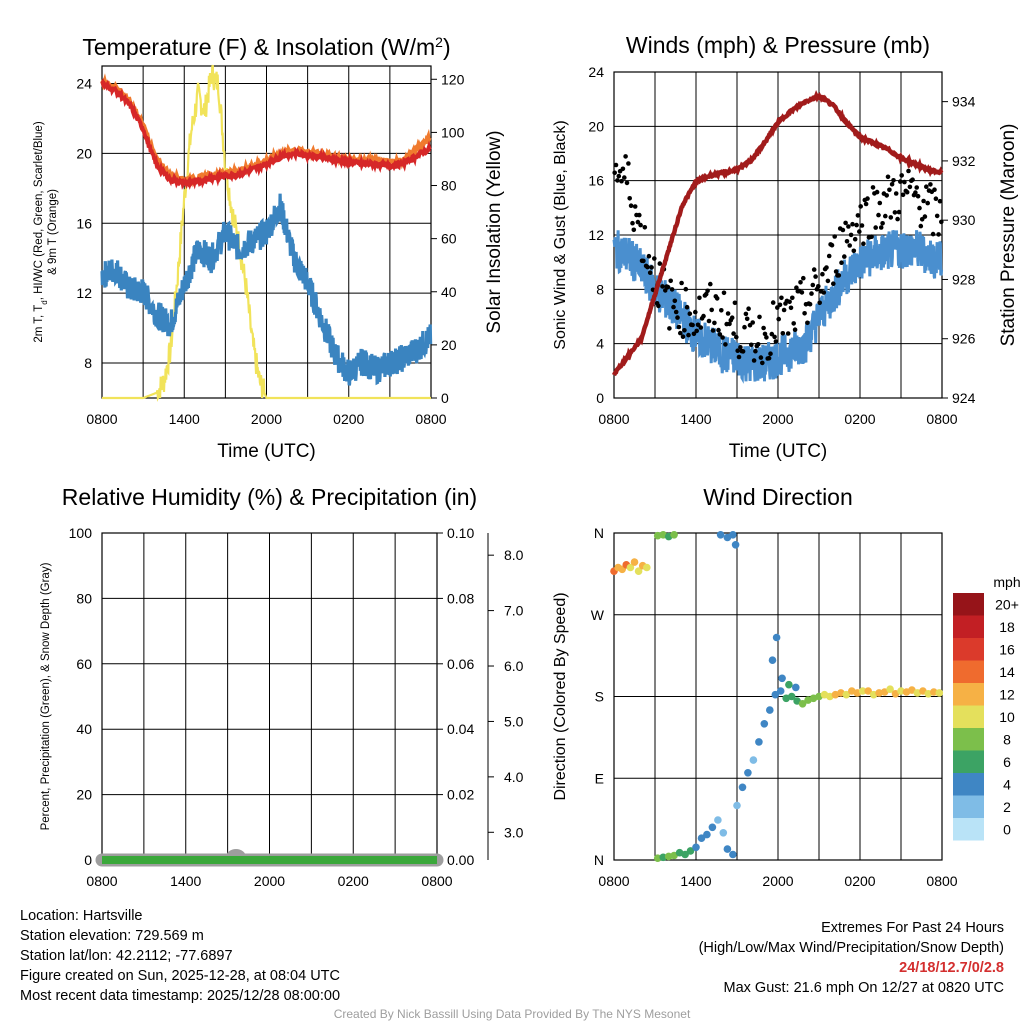 Image resolution: width=1024 pixels, height=1024 pixels. What do you see at coordinates (460, 664) in the screenshot?
I see `y2-tick-label: 0.06` at bounding box center [460, 664].